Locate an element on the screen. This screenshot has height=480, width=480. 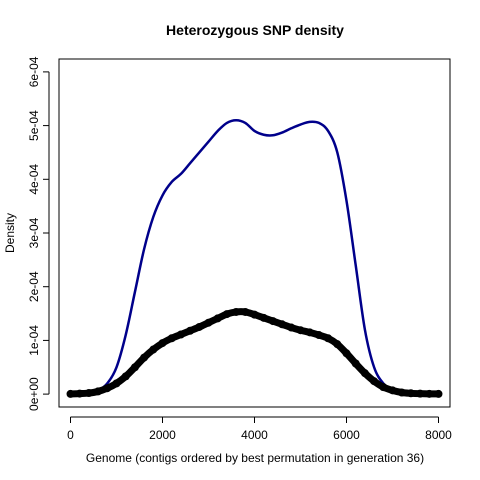
y-tick-label: 3e-04 is located at coordinates (34, 232).